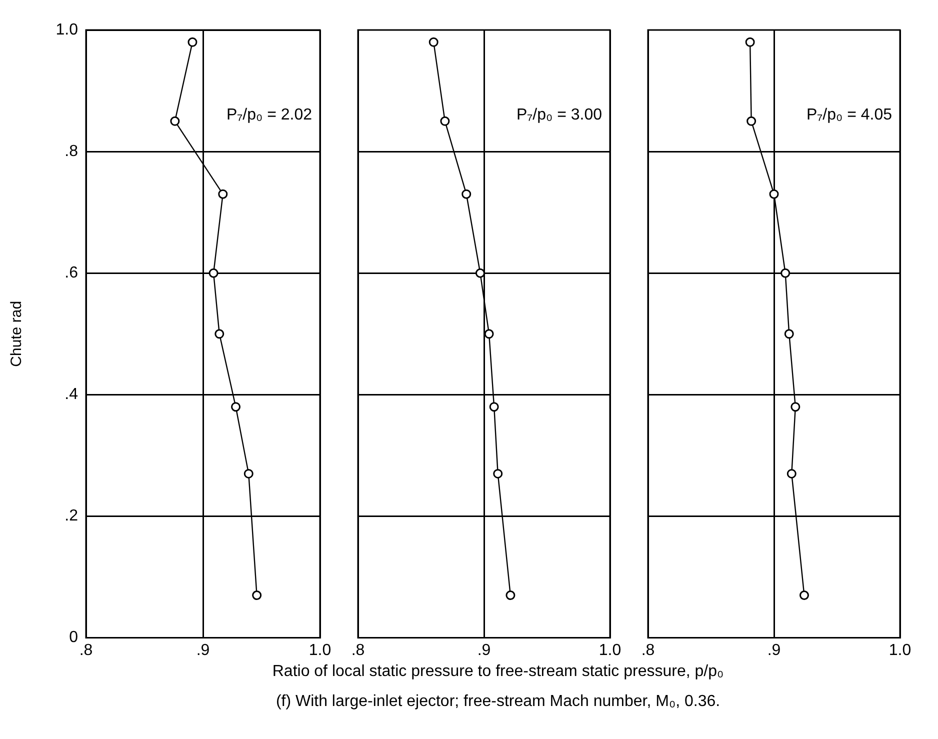  I want to click on y-tick-label: 0, so click(73, 637).